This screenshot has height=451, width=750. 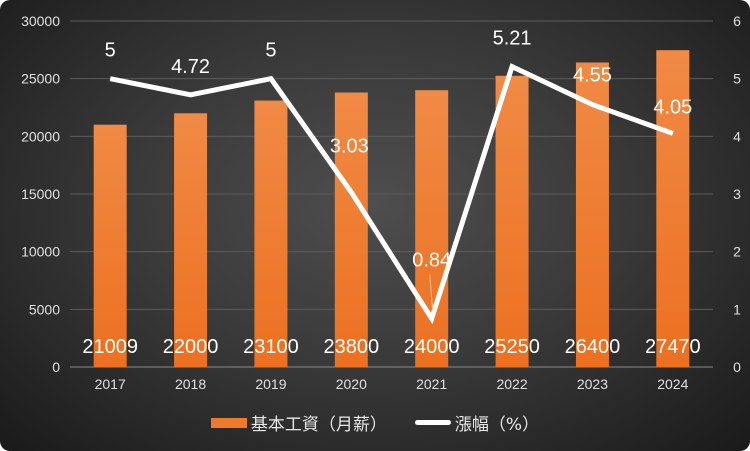 What do you see at coordinates (672, 107) in the screenshot?
I see `line-data-label: 4.05` at bounding box center [672, 107].